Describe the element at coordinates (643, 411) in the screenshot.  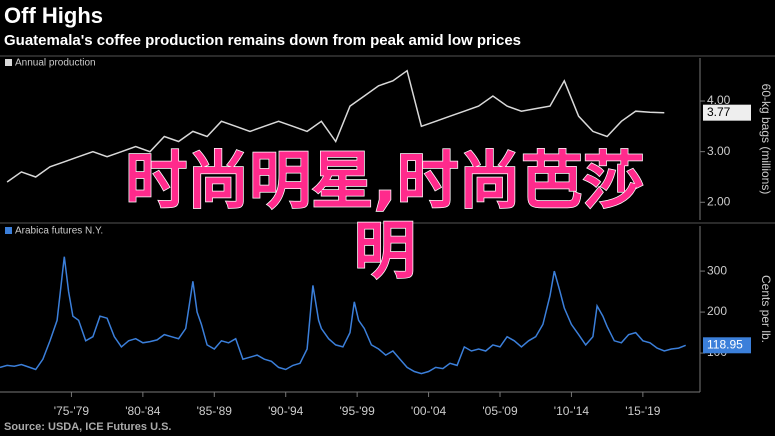
I see `x-tick-label: '15-'19` at that location.